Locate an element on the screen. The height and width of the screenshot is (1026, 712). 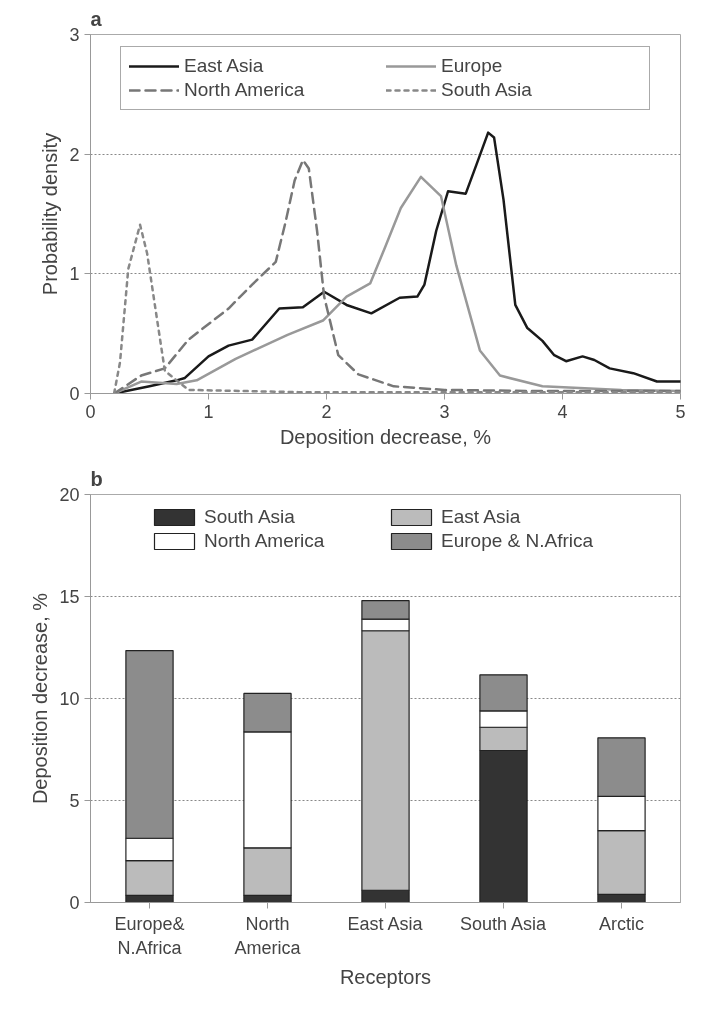
x-tick-label: Europe& N.Africa is located at coordinates (149, 935).